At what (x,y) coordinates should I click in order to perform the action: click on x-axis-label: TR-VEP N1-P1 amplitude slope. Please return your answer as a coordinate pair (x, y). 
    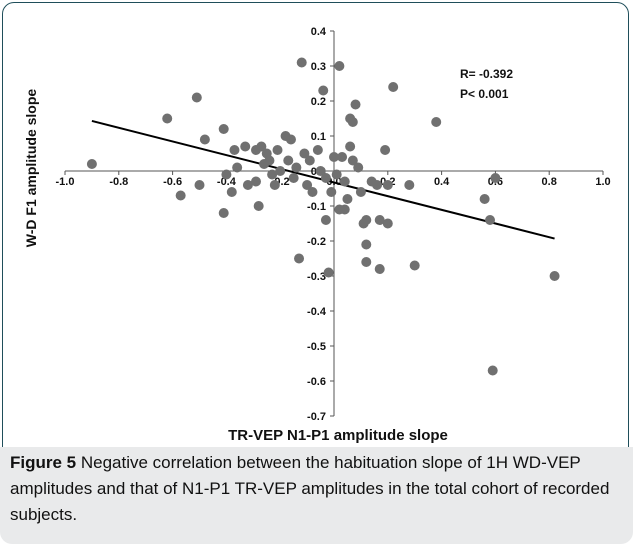
    Looking at the image, I should click on (338, 435).